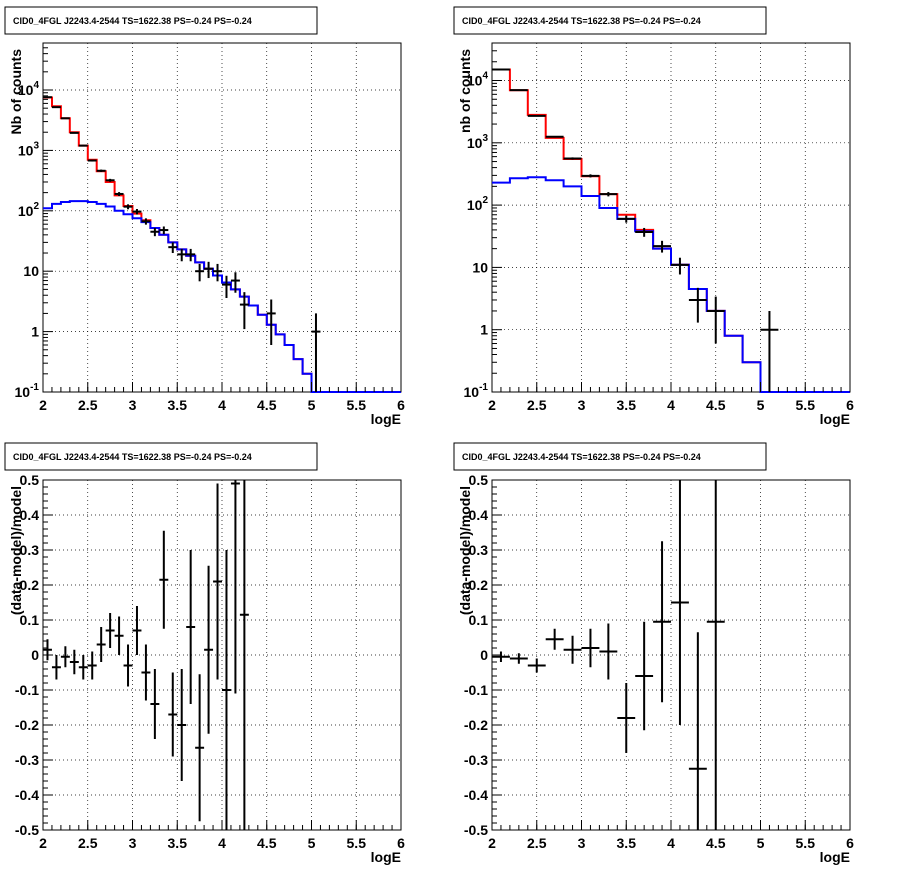 The width and height of the screenshot is (898, 875). Describe the element at coordinates (479, 620) in the screenshot. I see `y-tick-label: 0.1` at that location.